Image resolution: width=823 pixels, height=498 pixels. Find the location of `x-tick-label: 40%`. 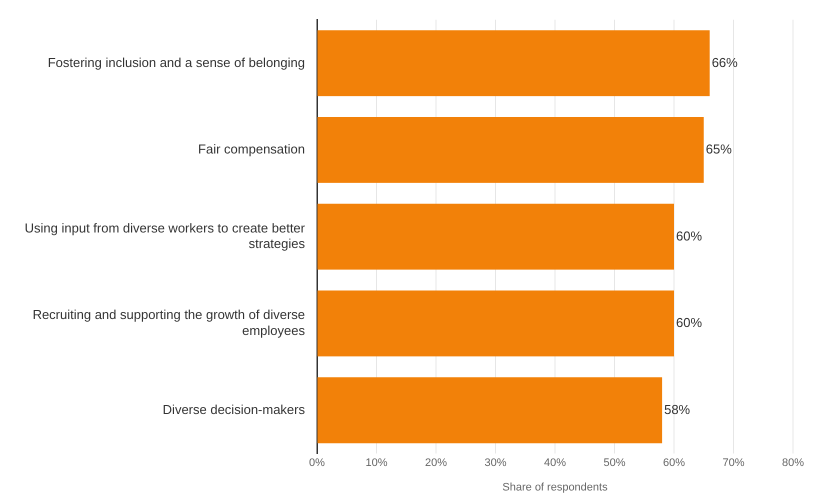

x-tick-label: 40% is located at coordinates (555, 463).